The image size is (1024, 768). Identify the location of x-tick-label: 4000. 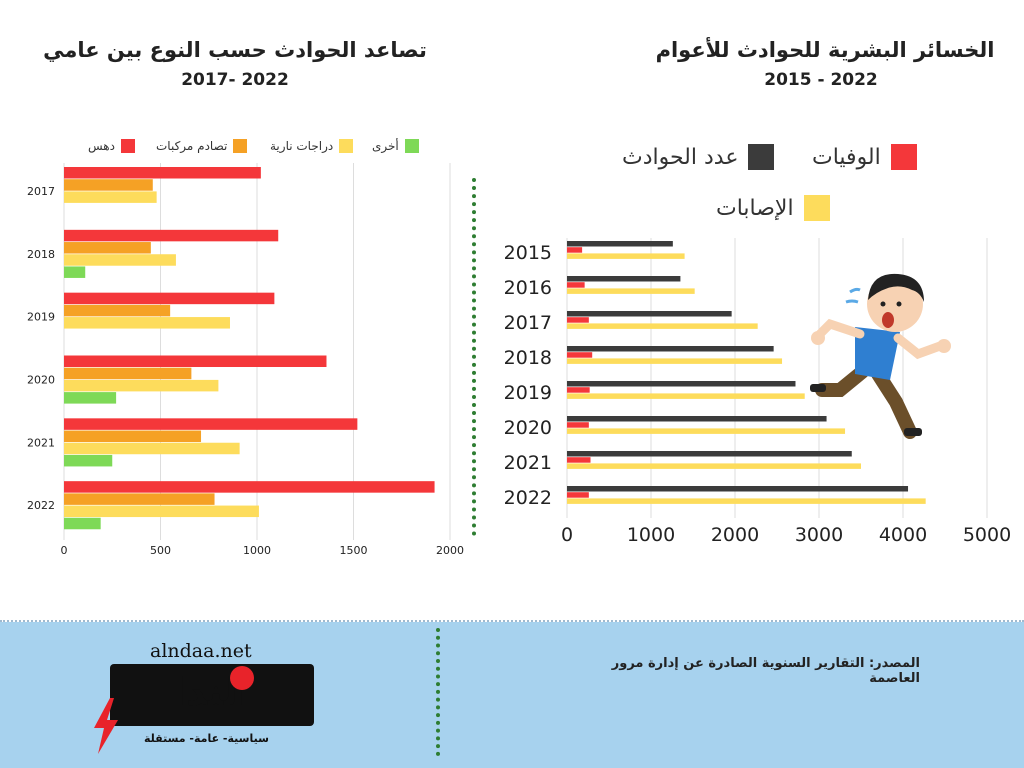
(903, 535).